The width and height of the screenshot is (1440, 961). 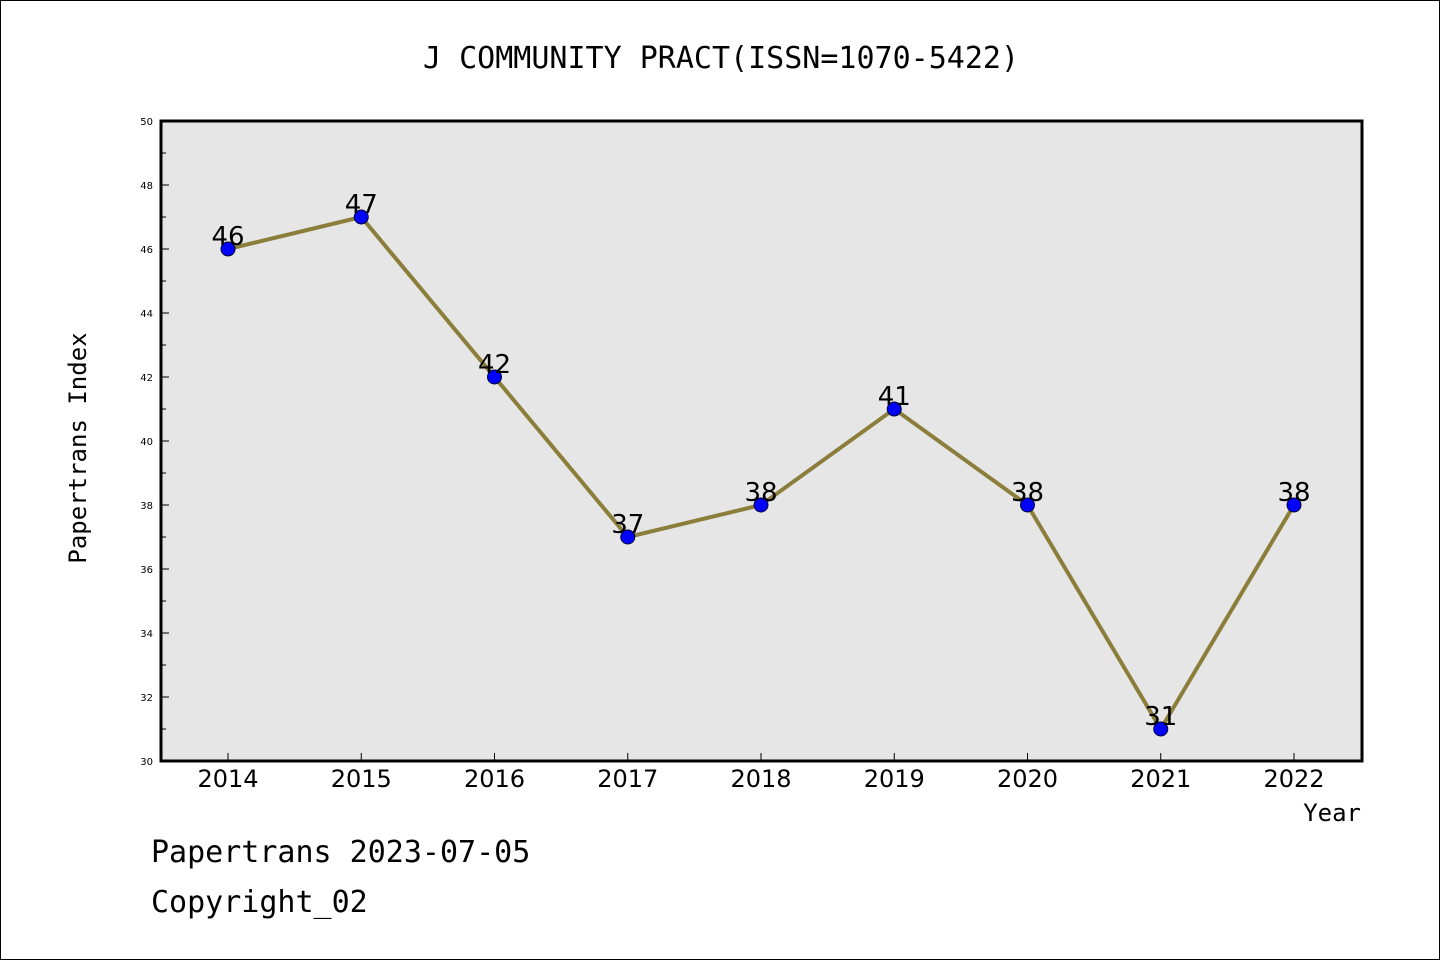 I want to click on x-tick-label: 2018, so click(x=760, y=779).